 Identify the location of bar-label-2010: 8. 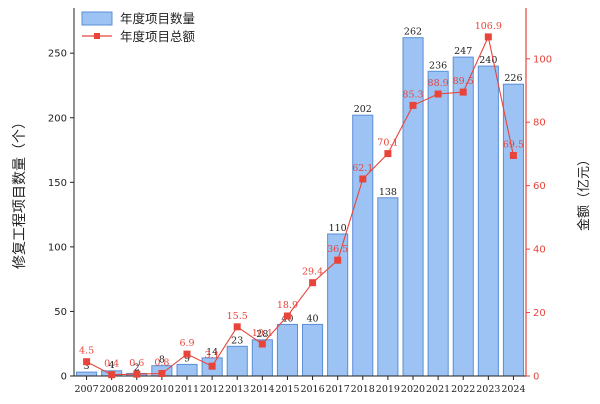
(162, 360).